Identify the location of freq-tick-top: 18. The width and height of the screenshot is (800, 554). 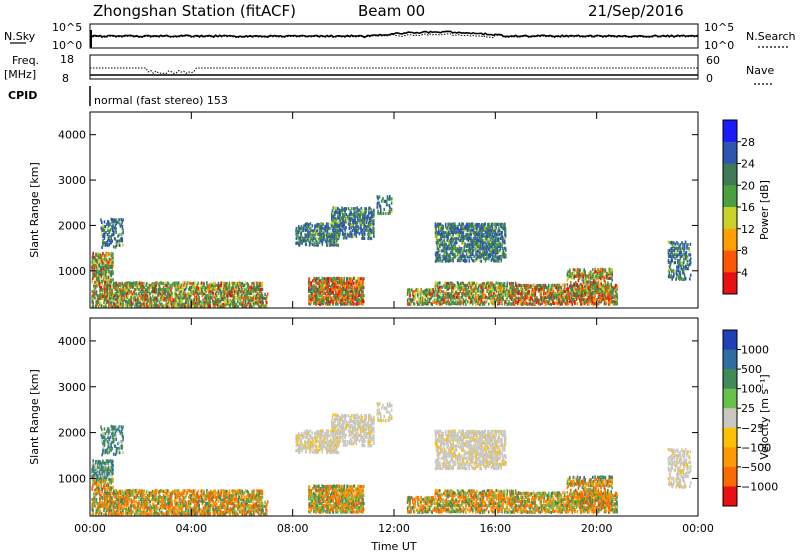
(67, 59).